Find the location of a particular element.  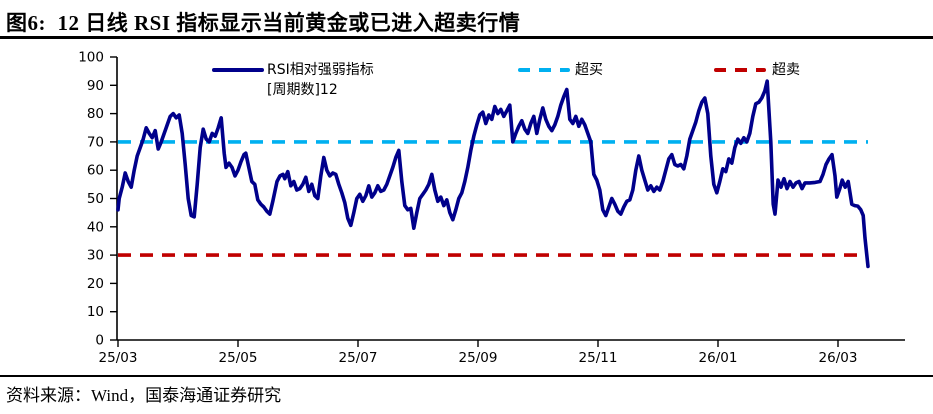

figure-title: 图6: 12 日线 RSI 指标显示当前黄金或已进入超卖行情 is located at coordinates (263, 23).